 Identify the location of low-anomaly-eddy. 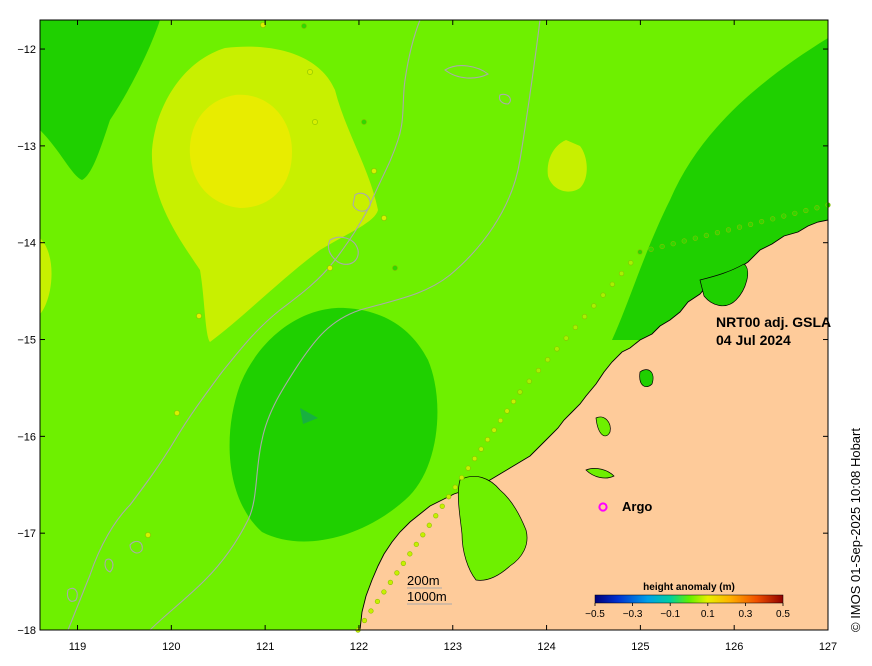
(333, 424).